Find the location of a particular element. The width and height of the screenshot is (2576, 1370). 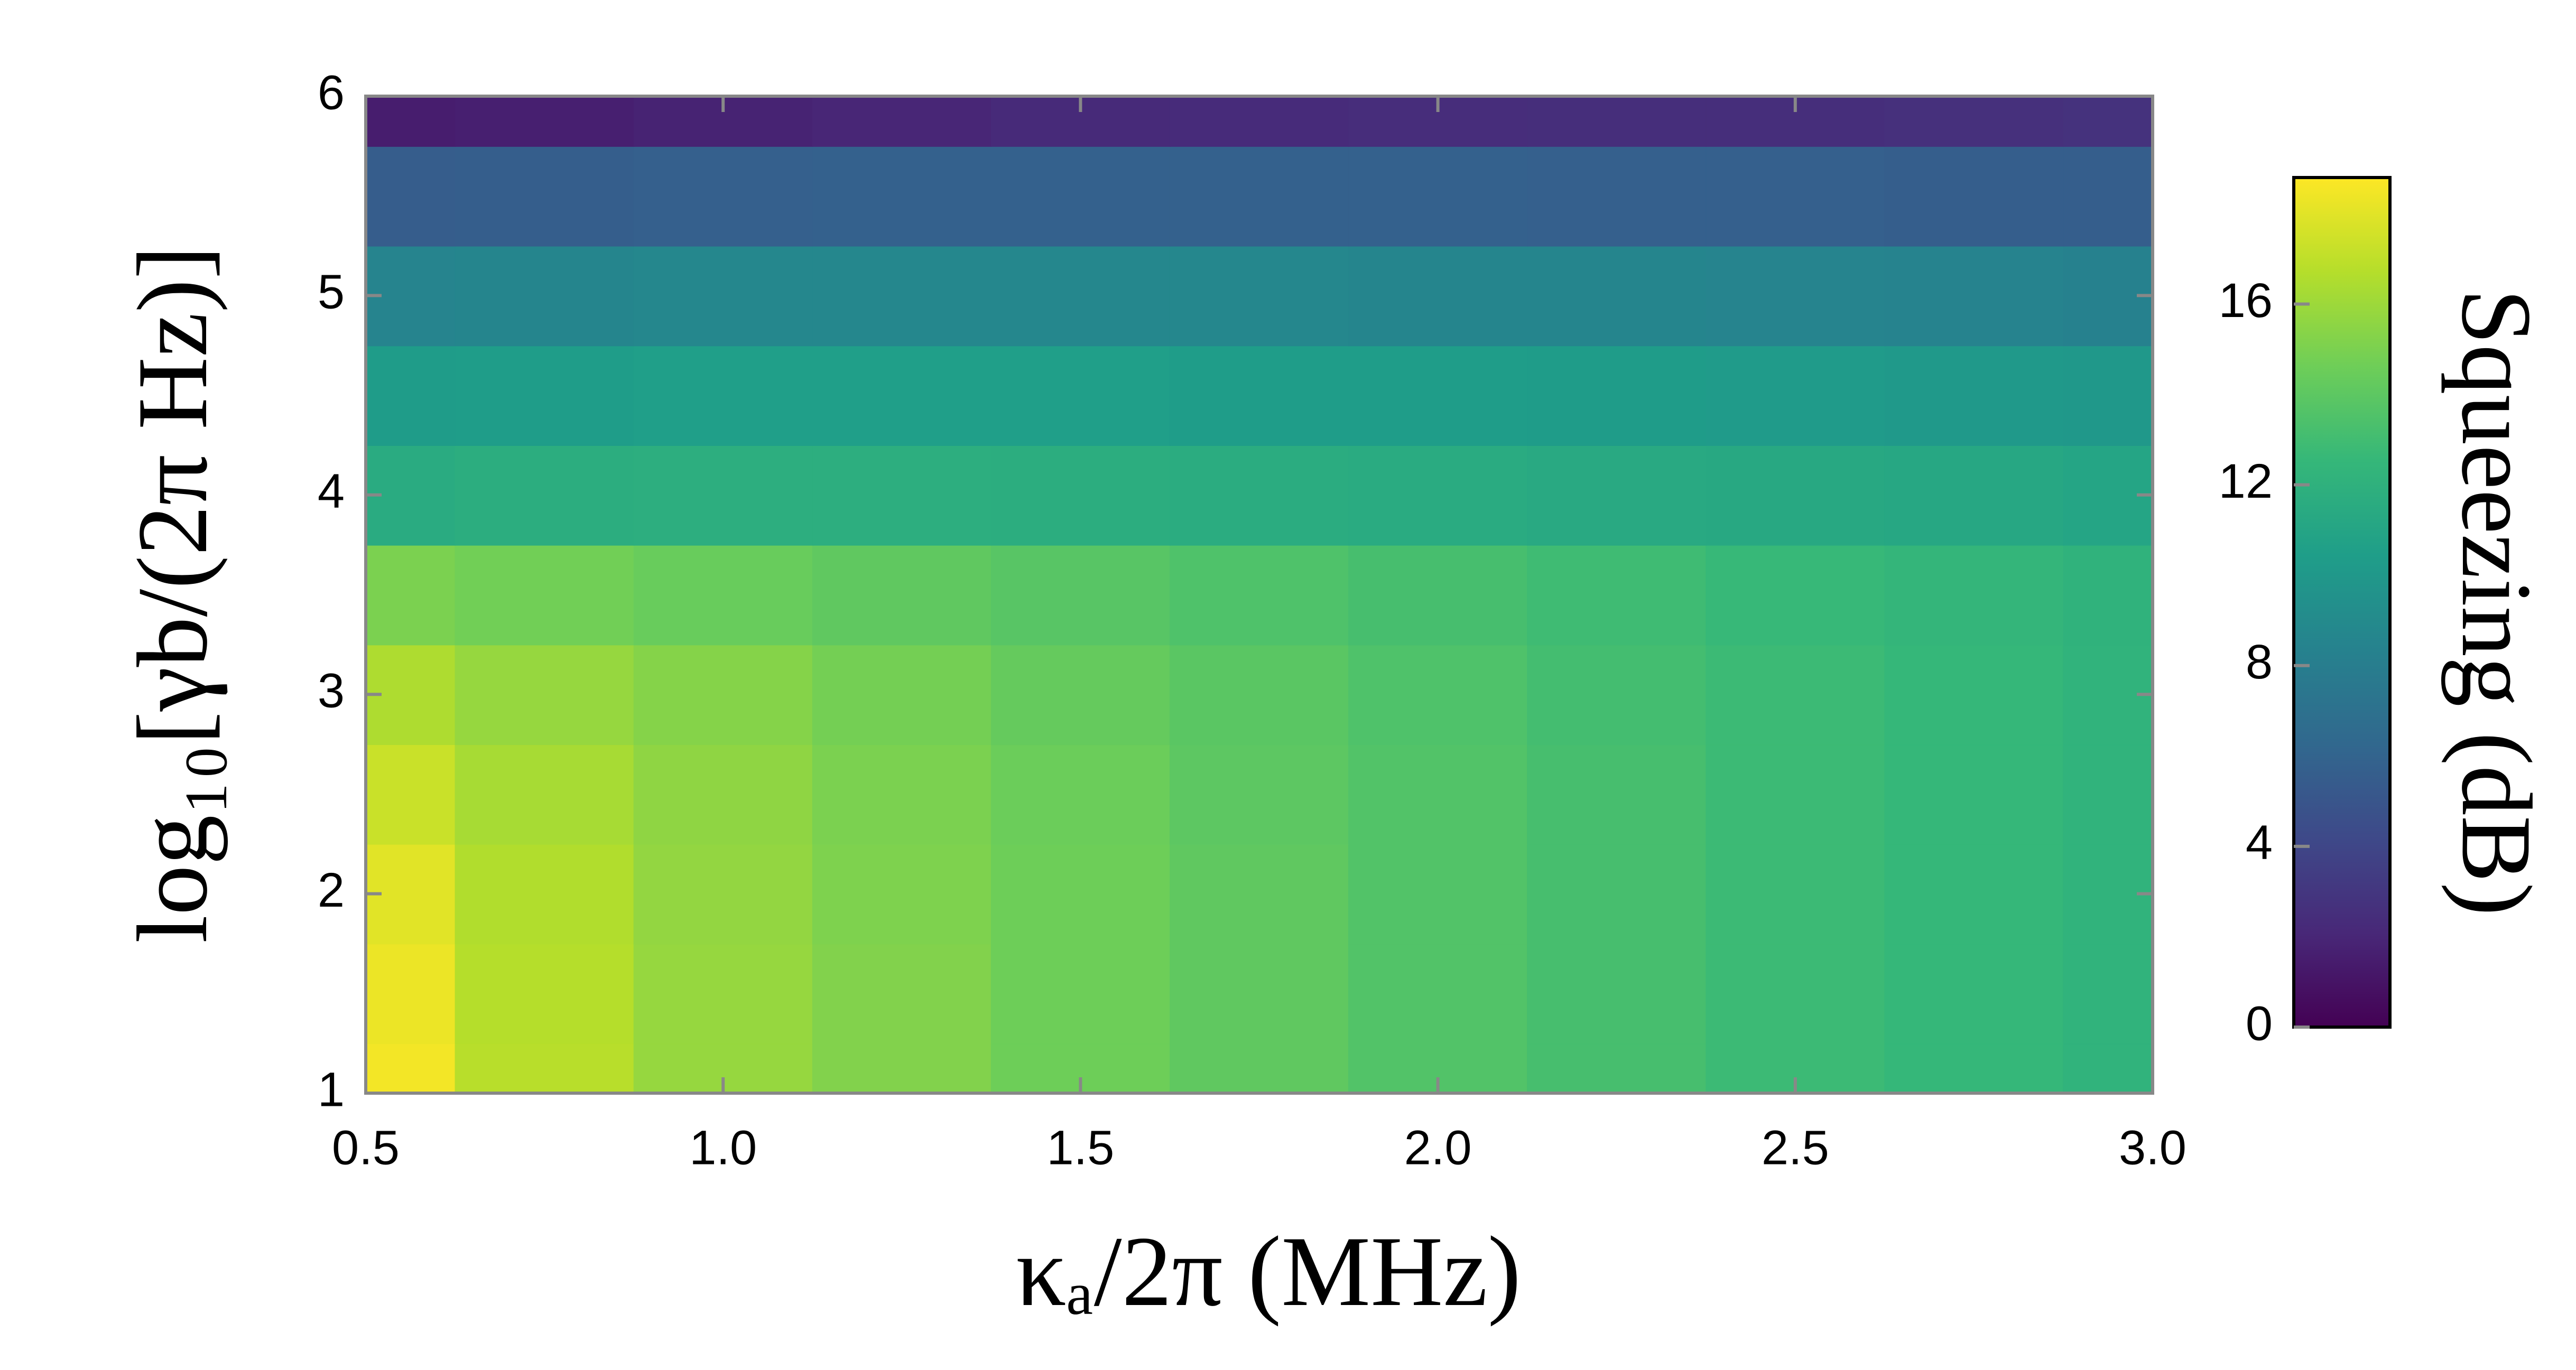

y-tick-label: 5 is located at coordinates (331, 292).